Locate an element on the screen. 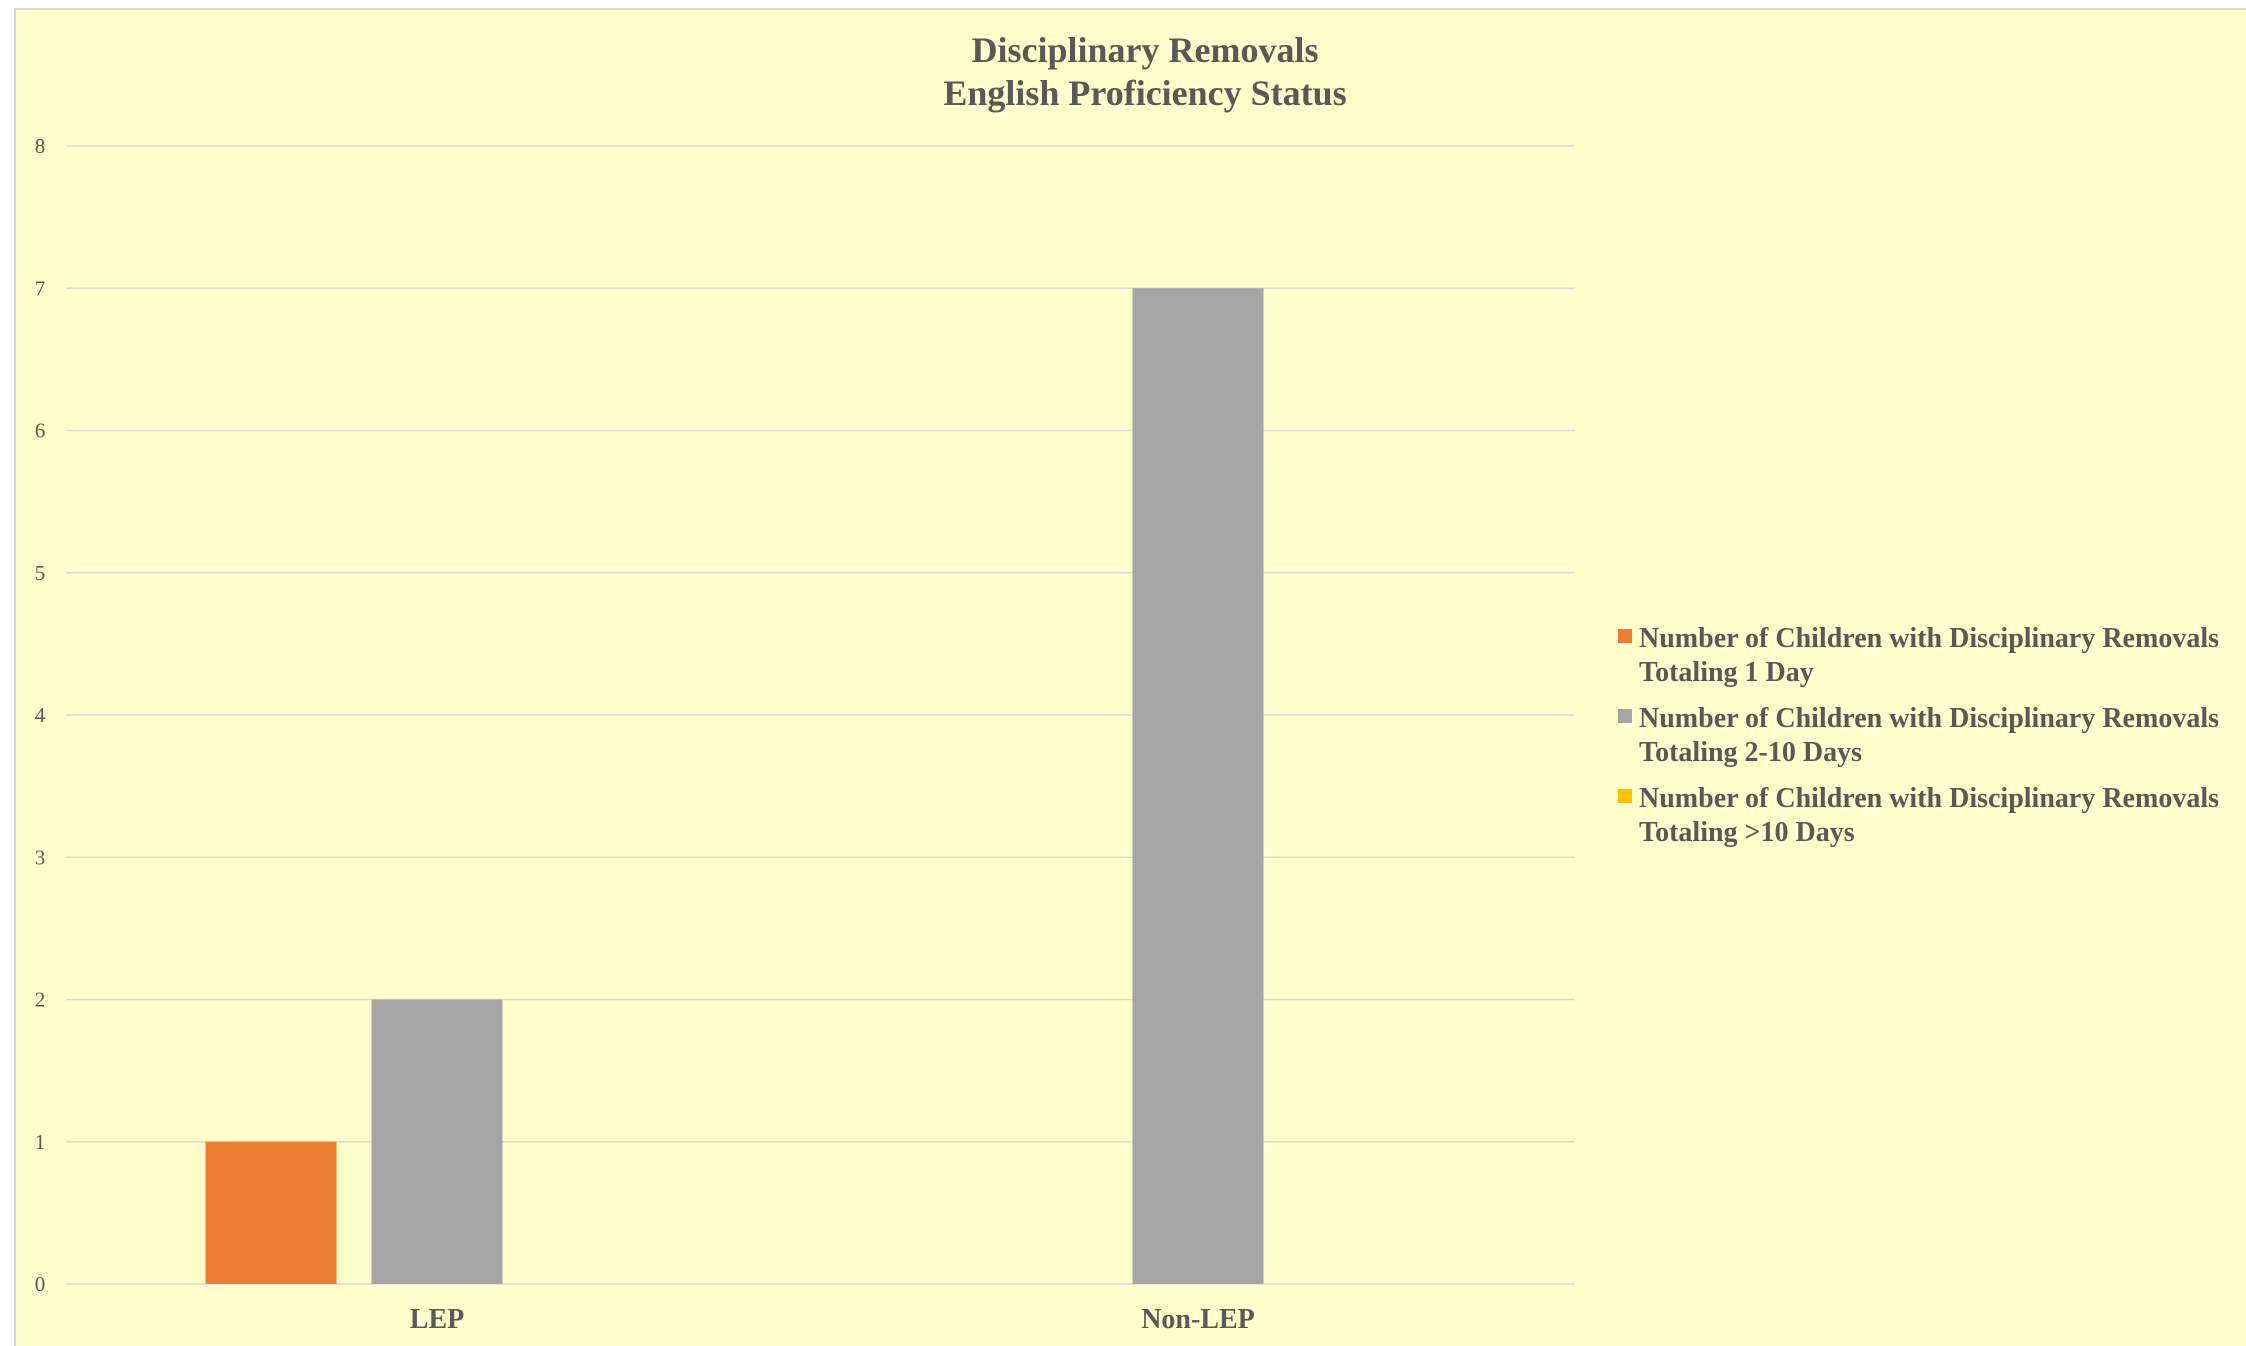  y-tick-label: 2 is located at coordinates (40, 1000).